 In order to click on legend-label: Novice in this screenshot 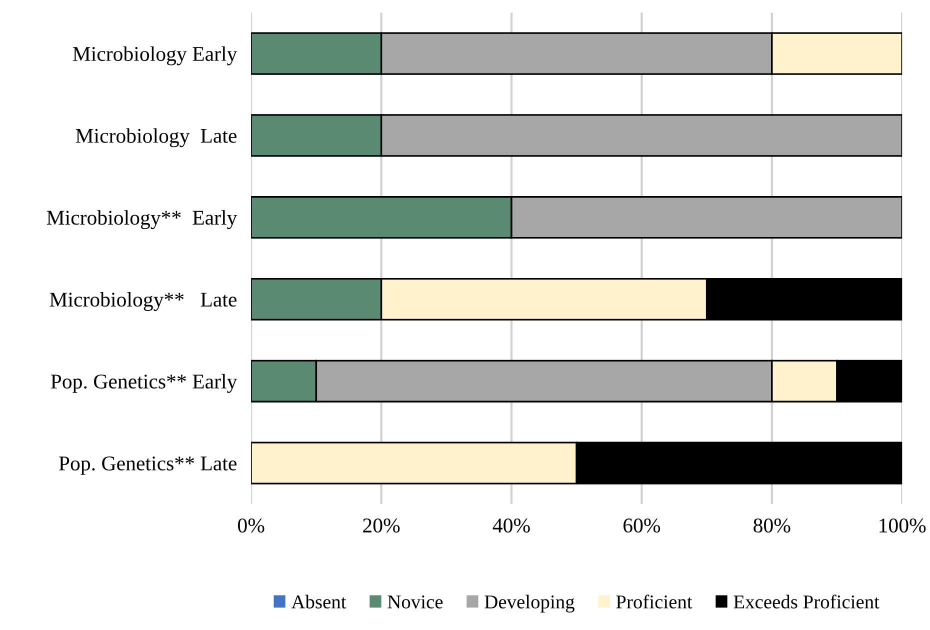, I will do `click(415, 601)`.